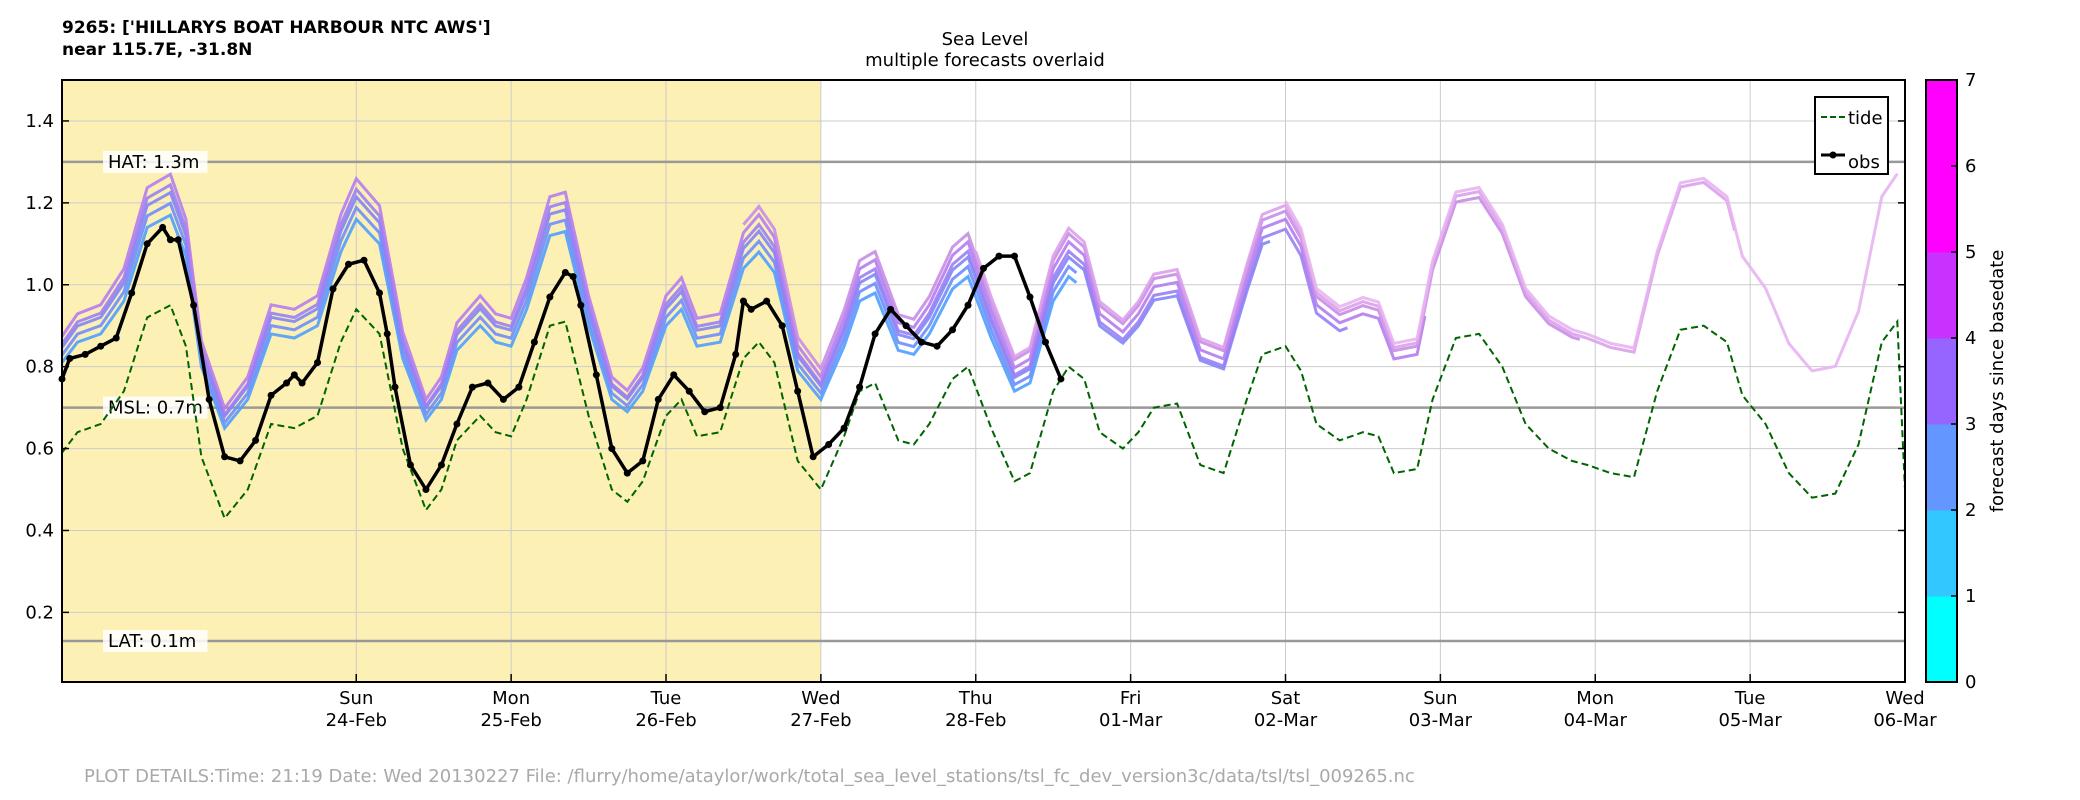  Describe the element at coordinates (666, 698) in the screenshot. I see `x-tick-day: Tue` at that location.